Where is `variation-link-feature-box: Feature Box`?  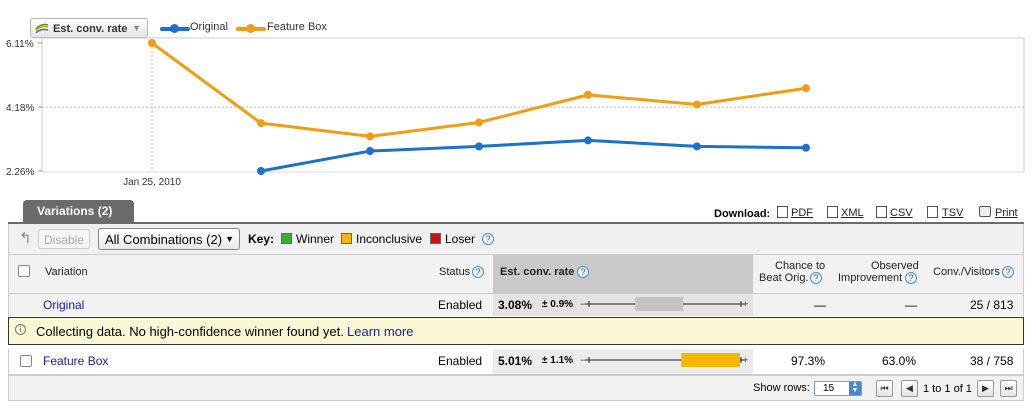
variation-link-feature-box: Feature Box is located at coordinates (76, 361).